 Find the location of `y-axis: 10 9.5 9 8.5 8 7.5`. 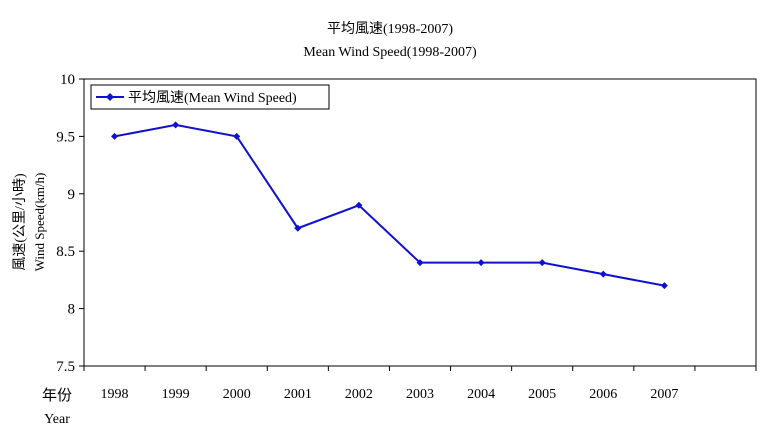

y-axis: 10 9.5 9 8.5 8 7.5 is located at coordinates (70, 223).